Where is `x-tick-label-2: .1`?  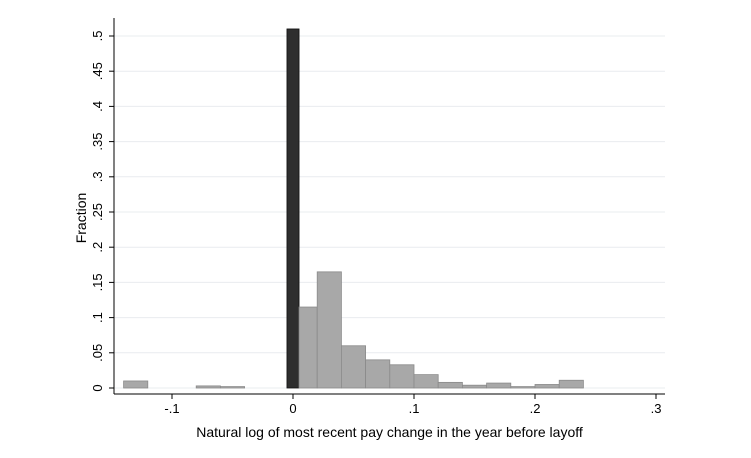
x-tick-label-2: .1 is located at coordinates (414, 408).